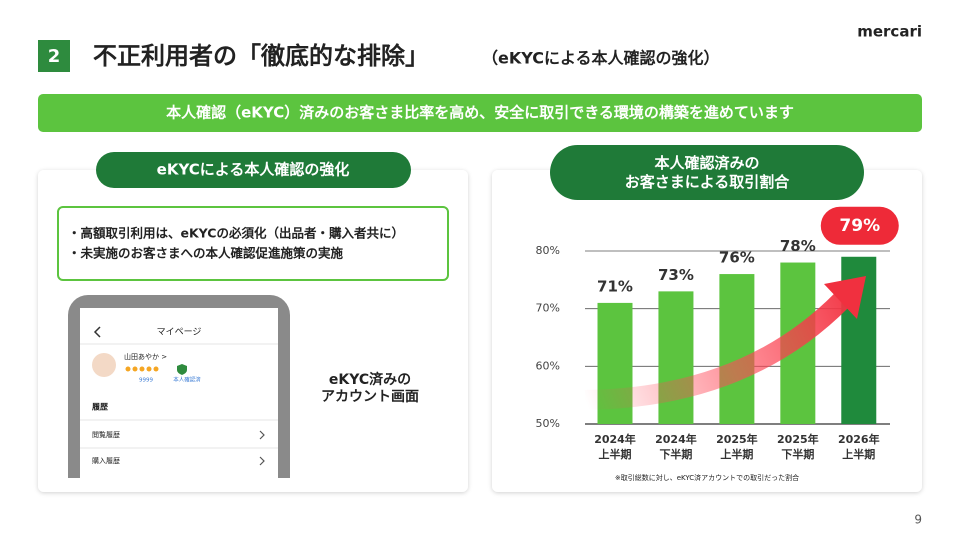  I want to click on value-label: 73%, so click(676, 275).